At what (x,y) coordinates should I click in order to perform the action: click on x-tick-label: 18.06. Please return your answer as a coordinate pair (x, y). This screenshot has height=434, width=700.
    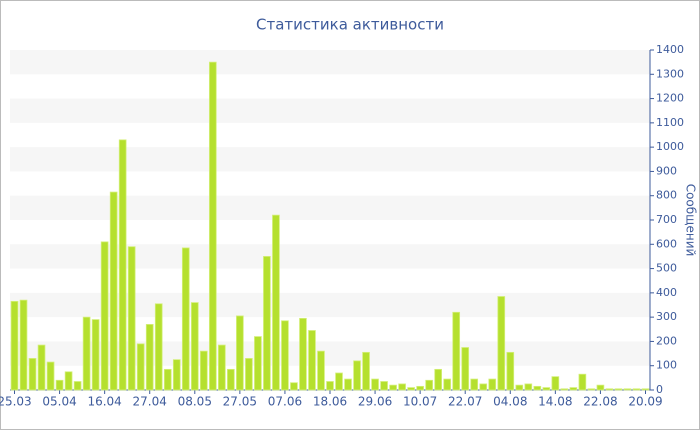
    Looking at the image, I should click on (330, 402).